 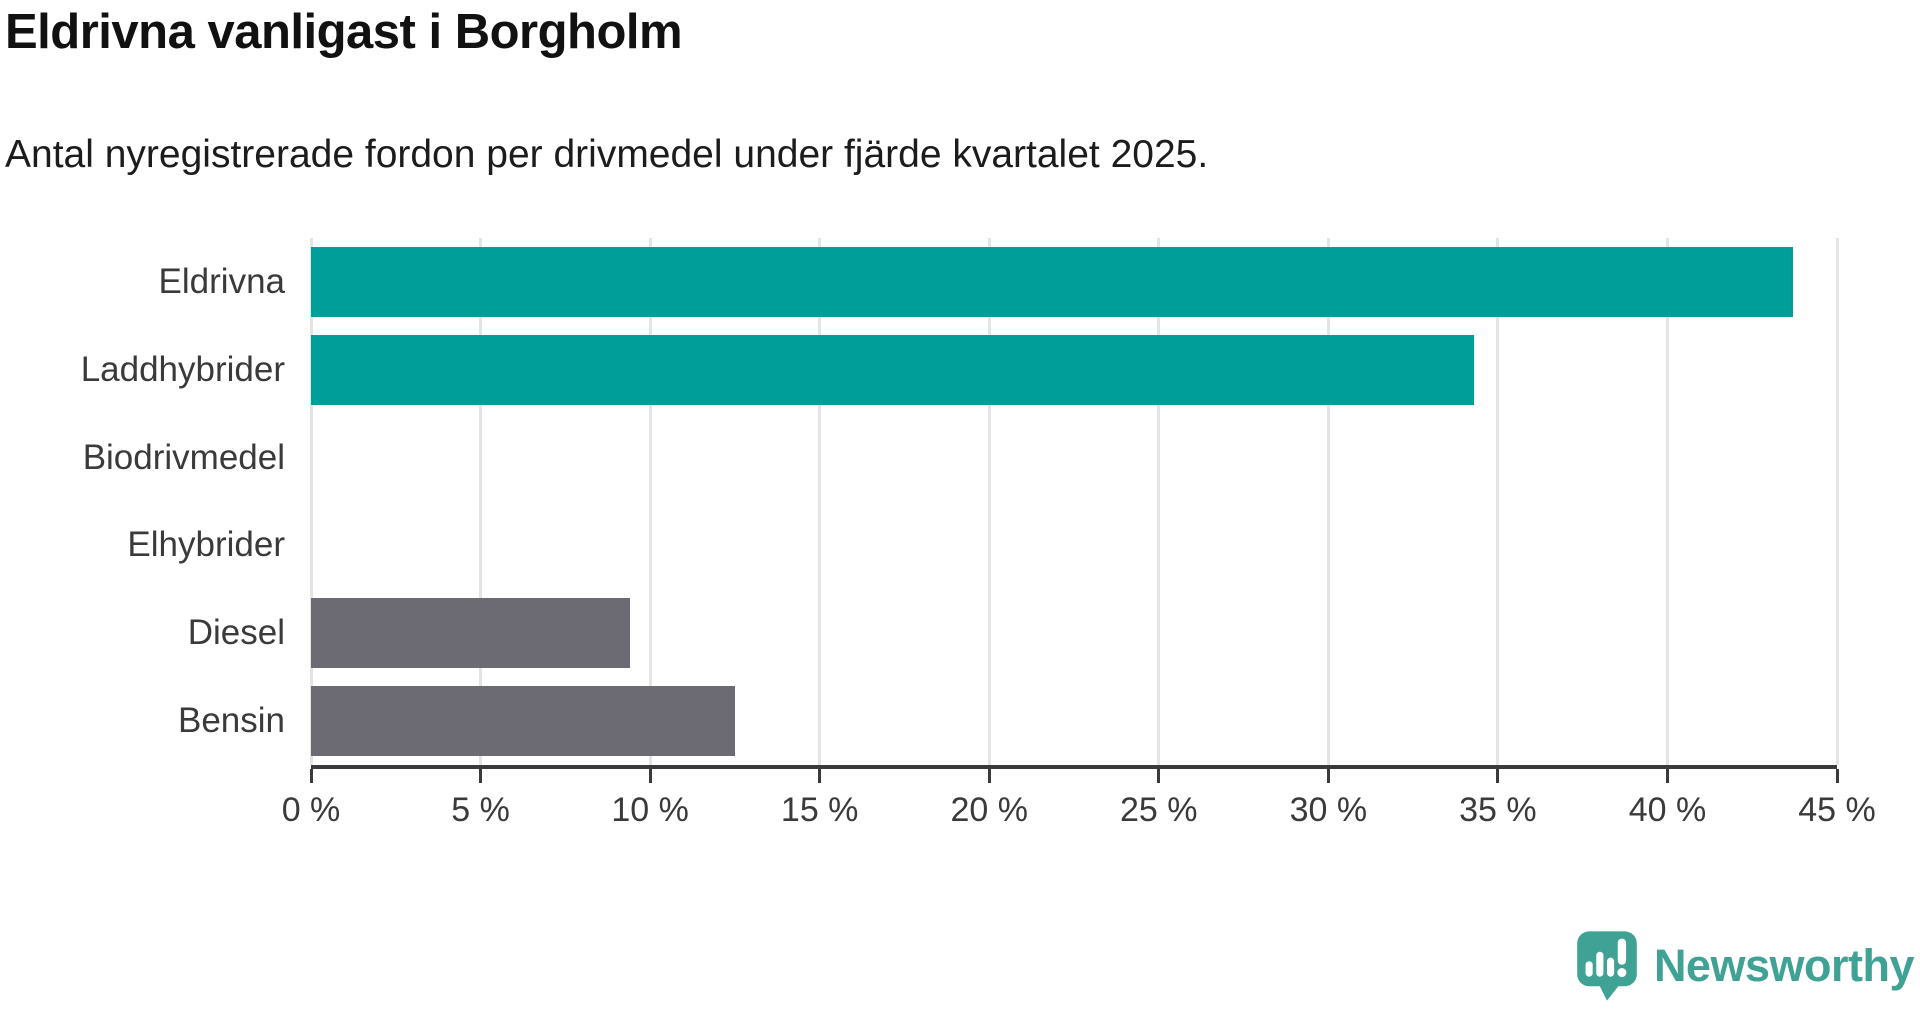 What do you see at coordinates (523, 721) in the screenshot?
I see `bar-bensin` at bounding box center [523, 721].